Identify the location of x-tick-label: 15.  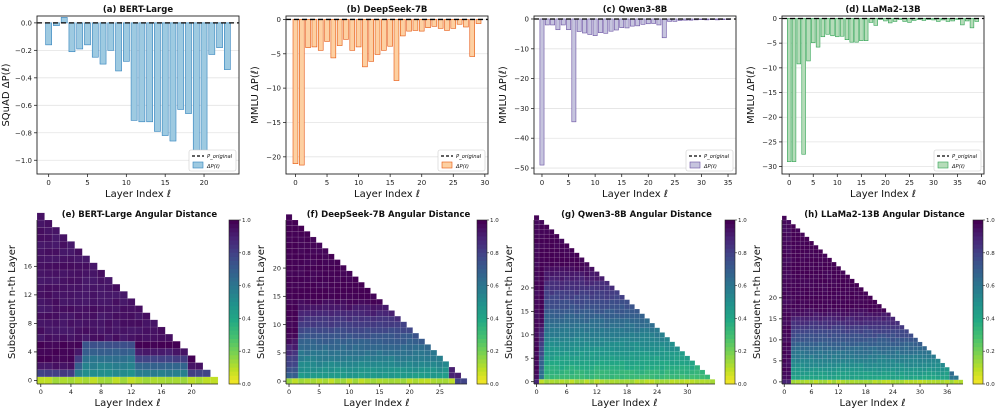
(390, 183).